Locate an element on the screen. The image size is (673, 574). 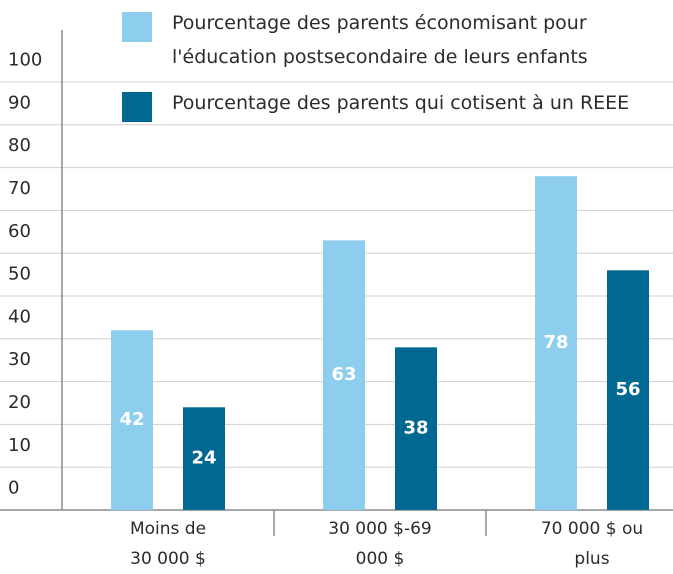
y-tick-label: 60 is located at coordinates (19, 231).